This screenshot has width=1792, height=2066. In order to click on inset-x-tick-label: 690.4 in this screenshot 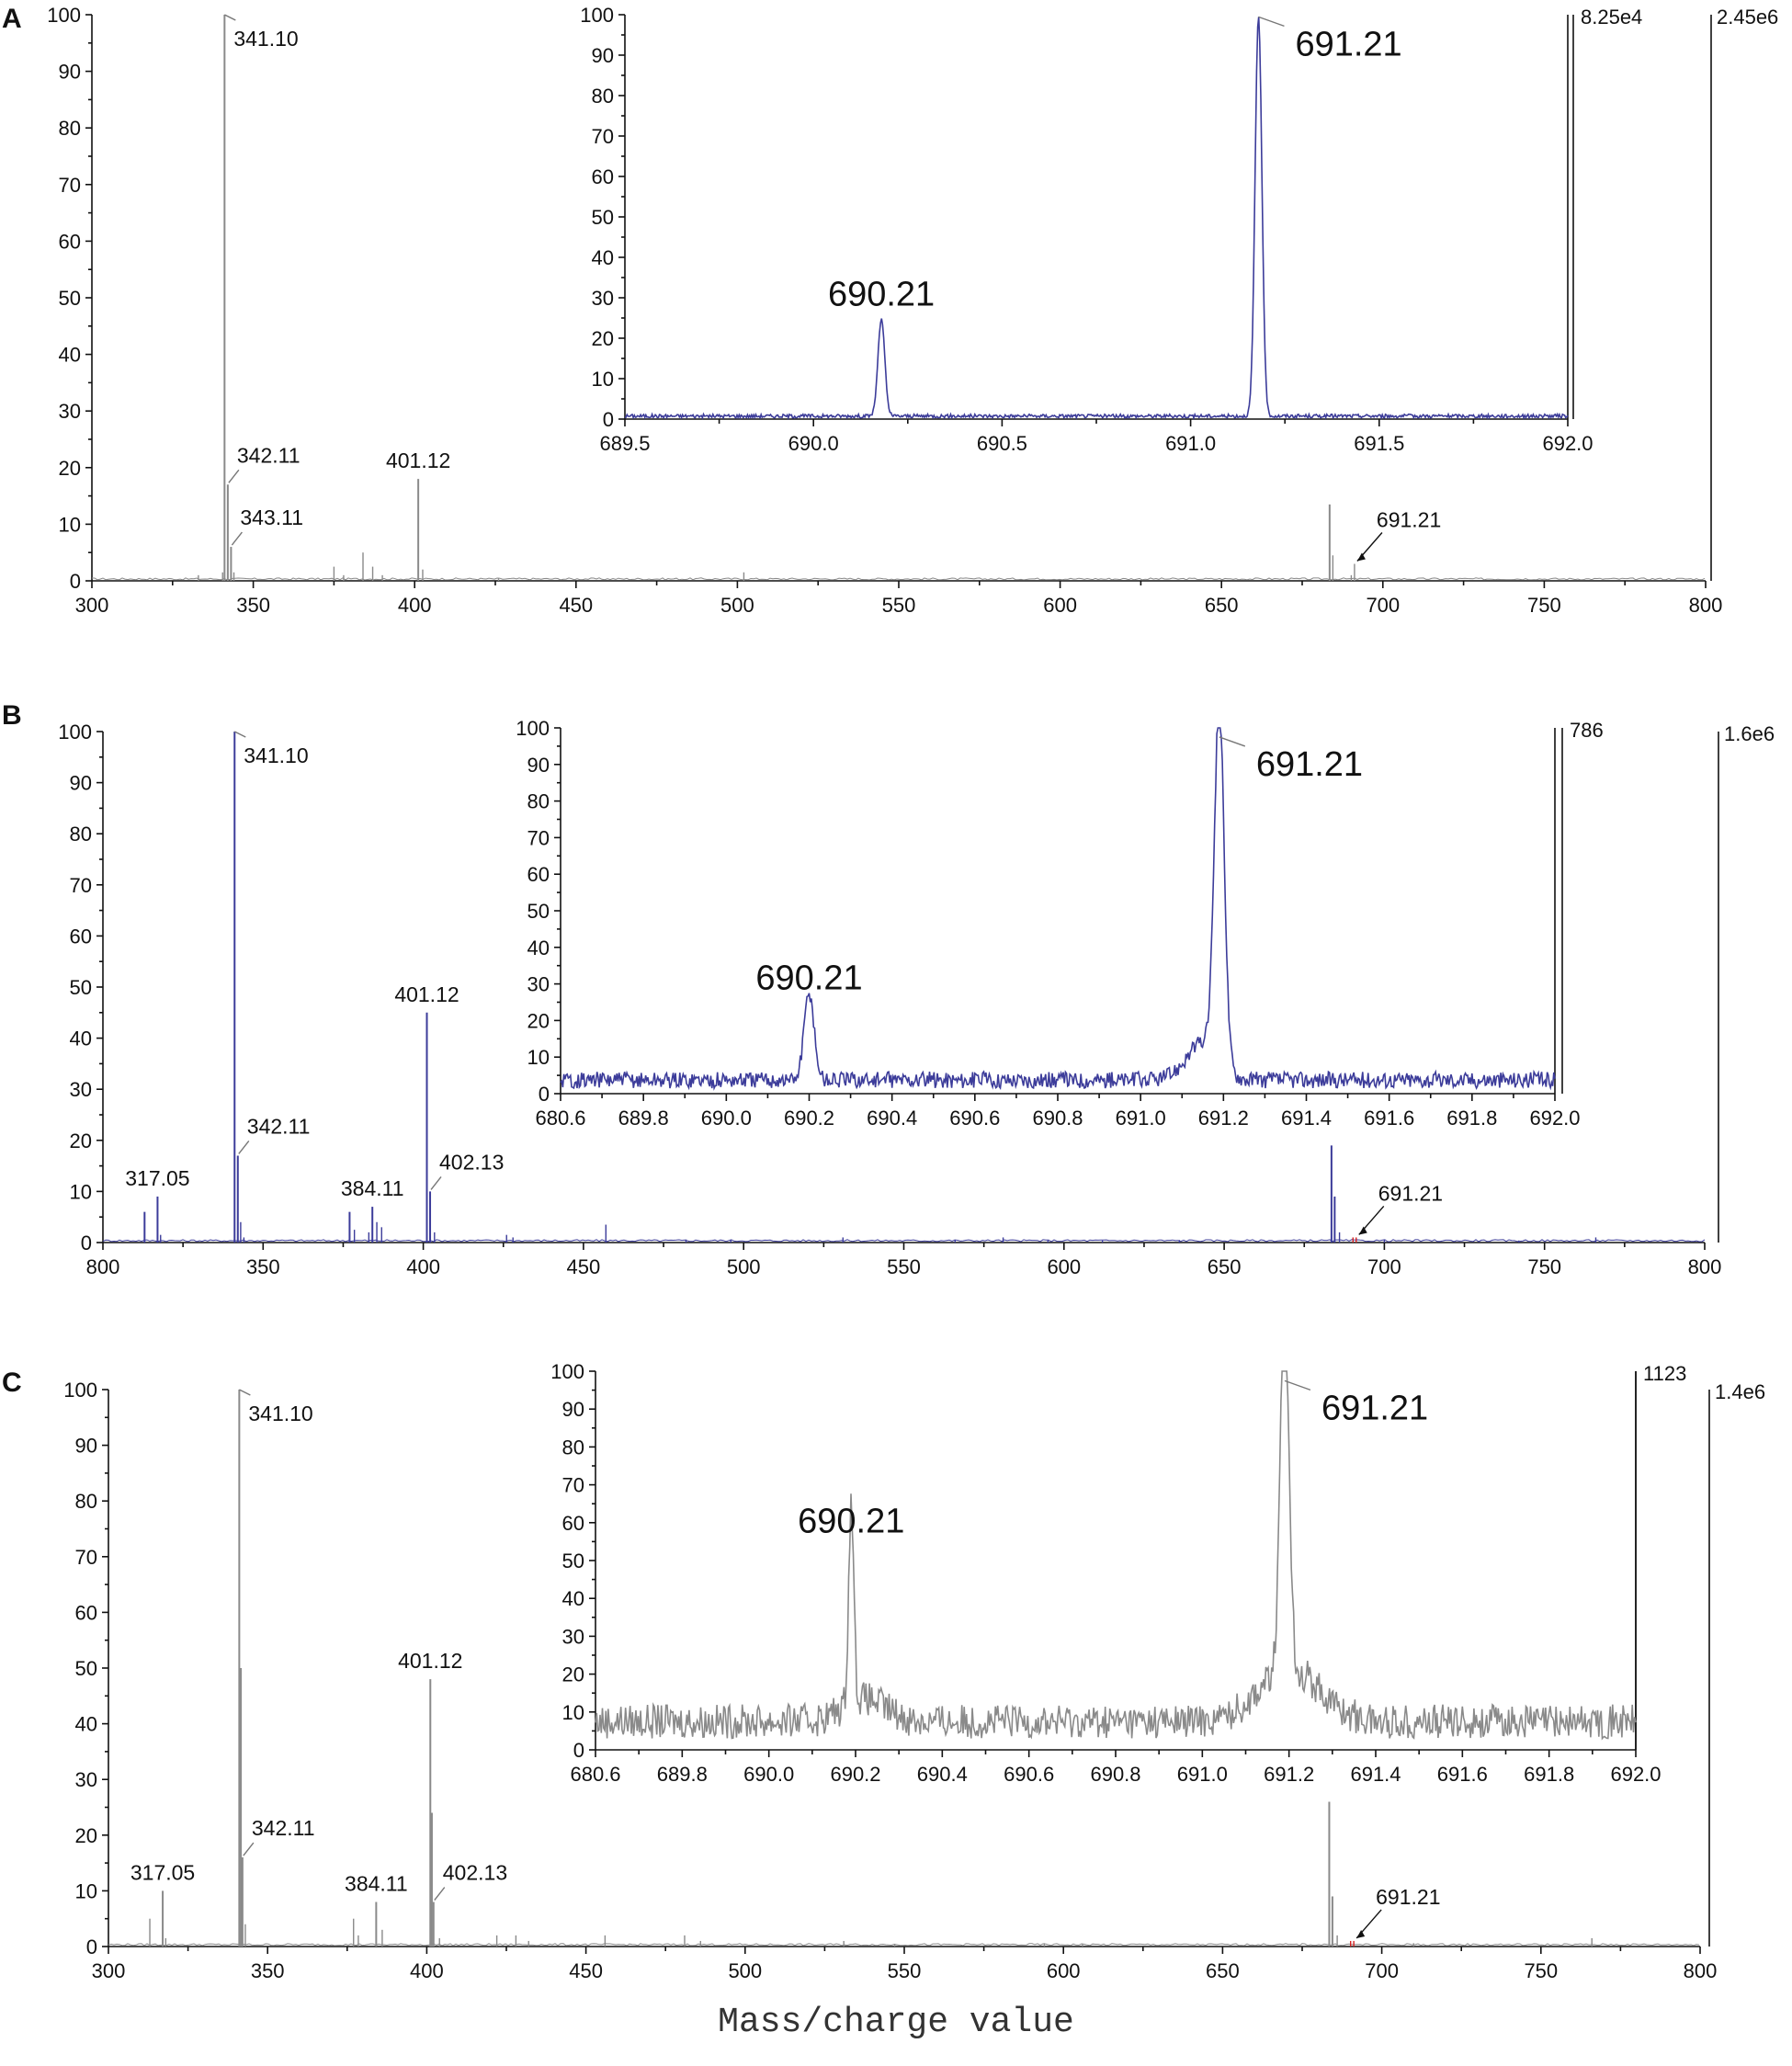, I will do `click(892, 1118)`.